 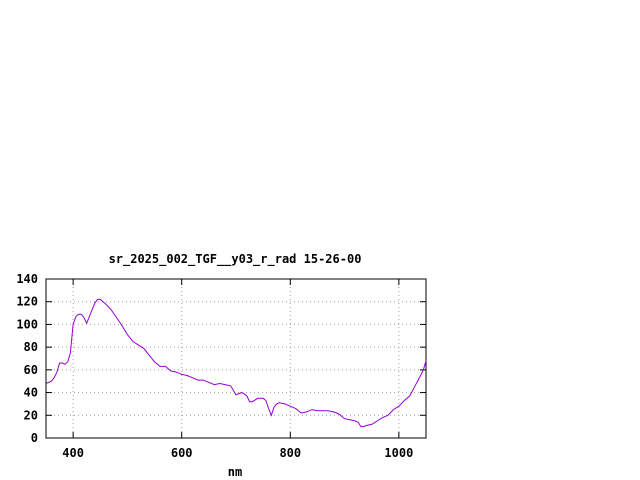 I want to click on y-tick-label: 80, so click(x=31, y=347).